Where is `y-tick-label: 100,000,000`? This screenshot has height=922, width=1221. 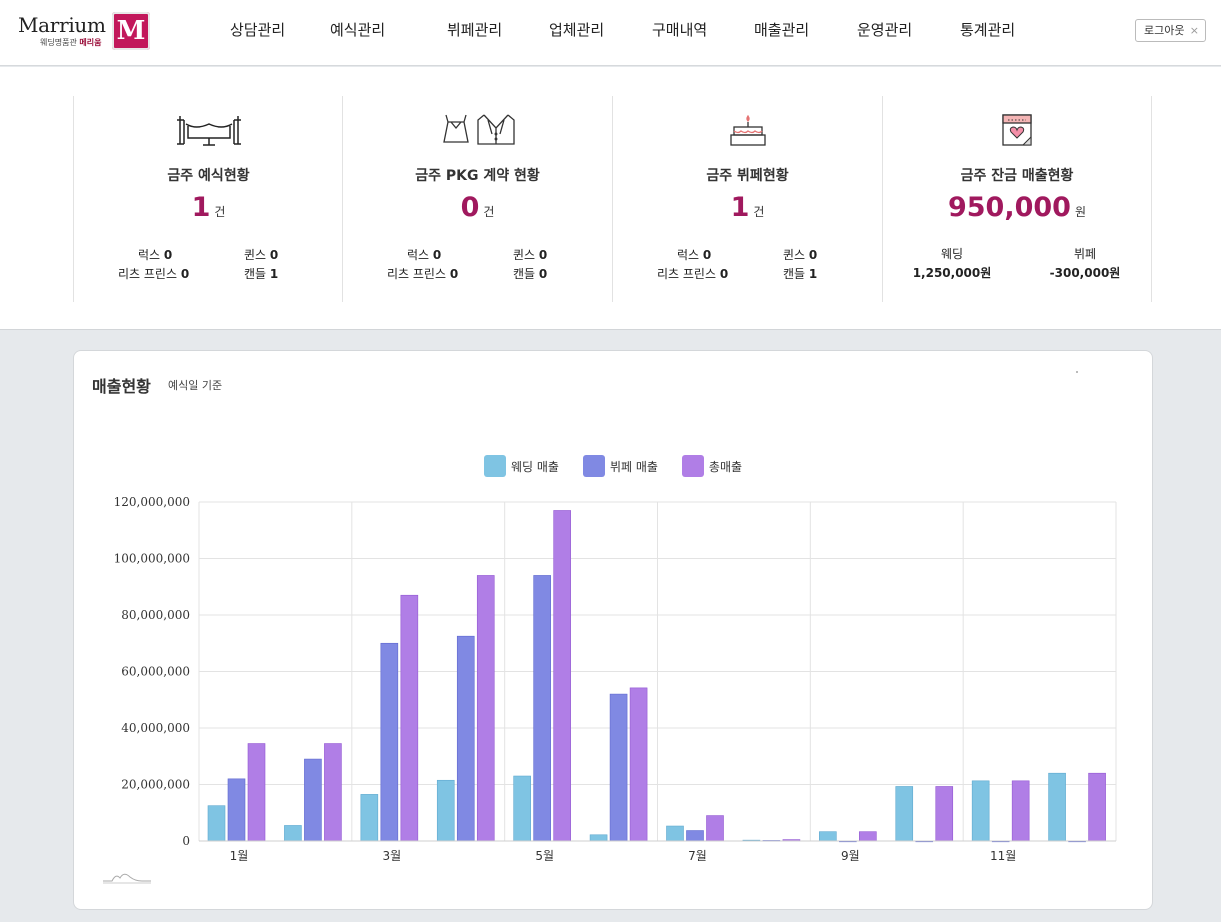 y-tick-label: 100,000,000 is located at coordinates (152, 559).